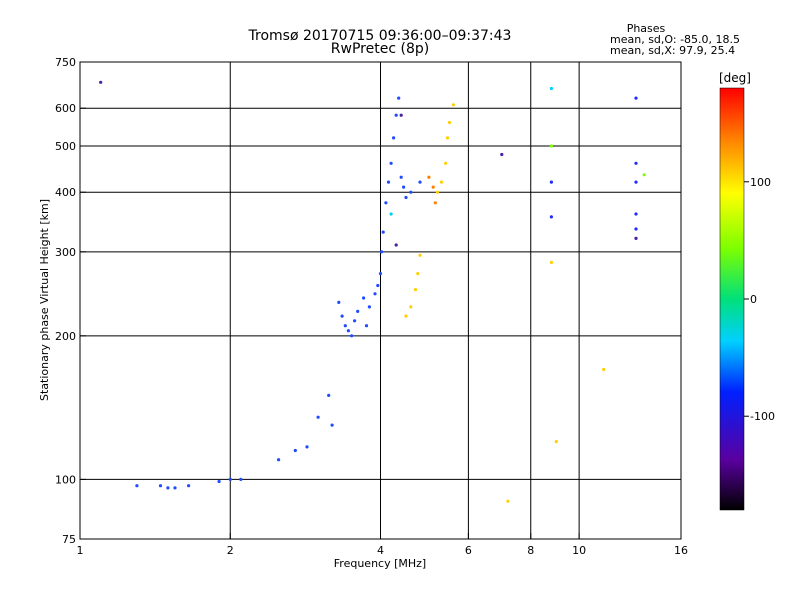  Describe the element at coordinates (230, 550) in the screenshot. I see `x-tick-label: 2` at that location.